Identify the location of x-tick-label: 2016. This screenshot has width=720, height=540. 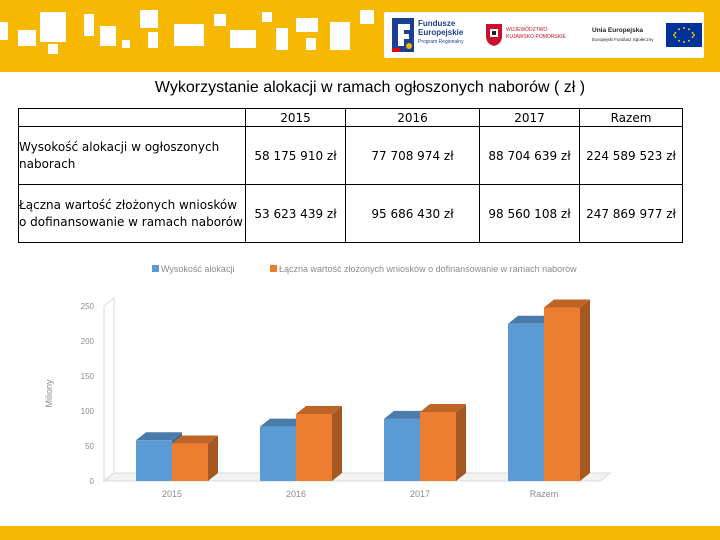
(296, 494).